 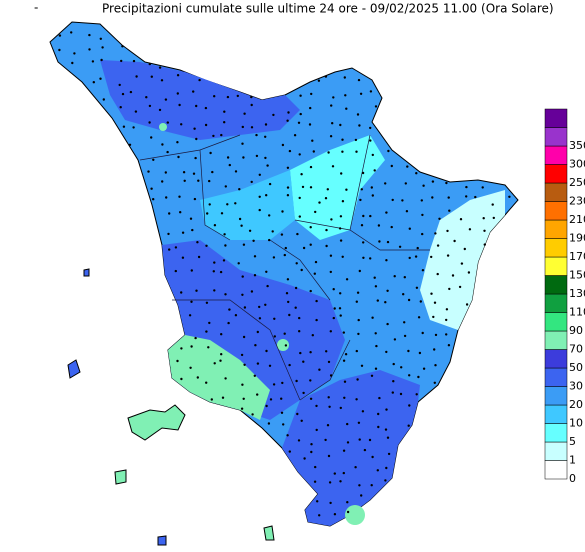 What do you see at coordinates (577, 201) in the screenshot?
I see `legend-label: 230` at bounding box center [577, 201].